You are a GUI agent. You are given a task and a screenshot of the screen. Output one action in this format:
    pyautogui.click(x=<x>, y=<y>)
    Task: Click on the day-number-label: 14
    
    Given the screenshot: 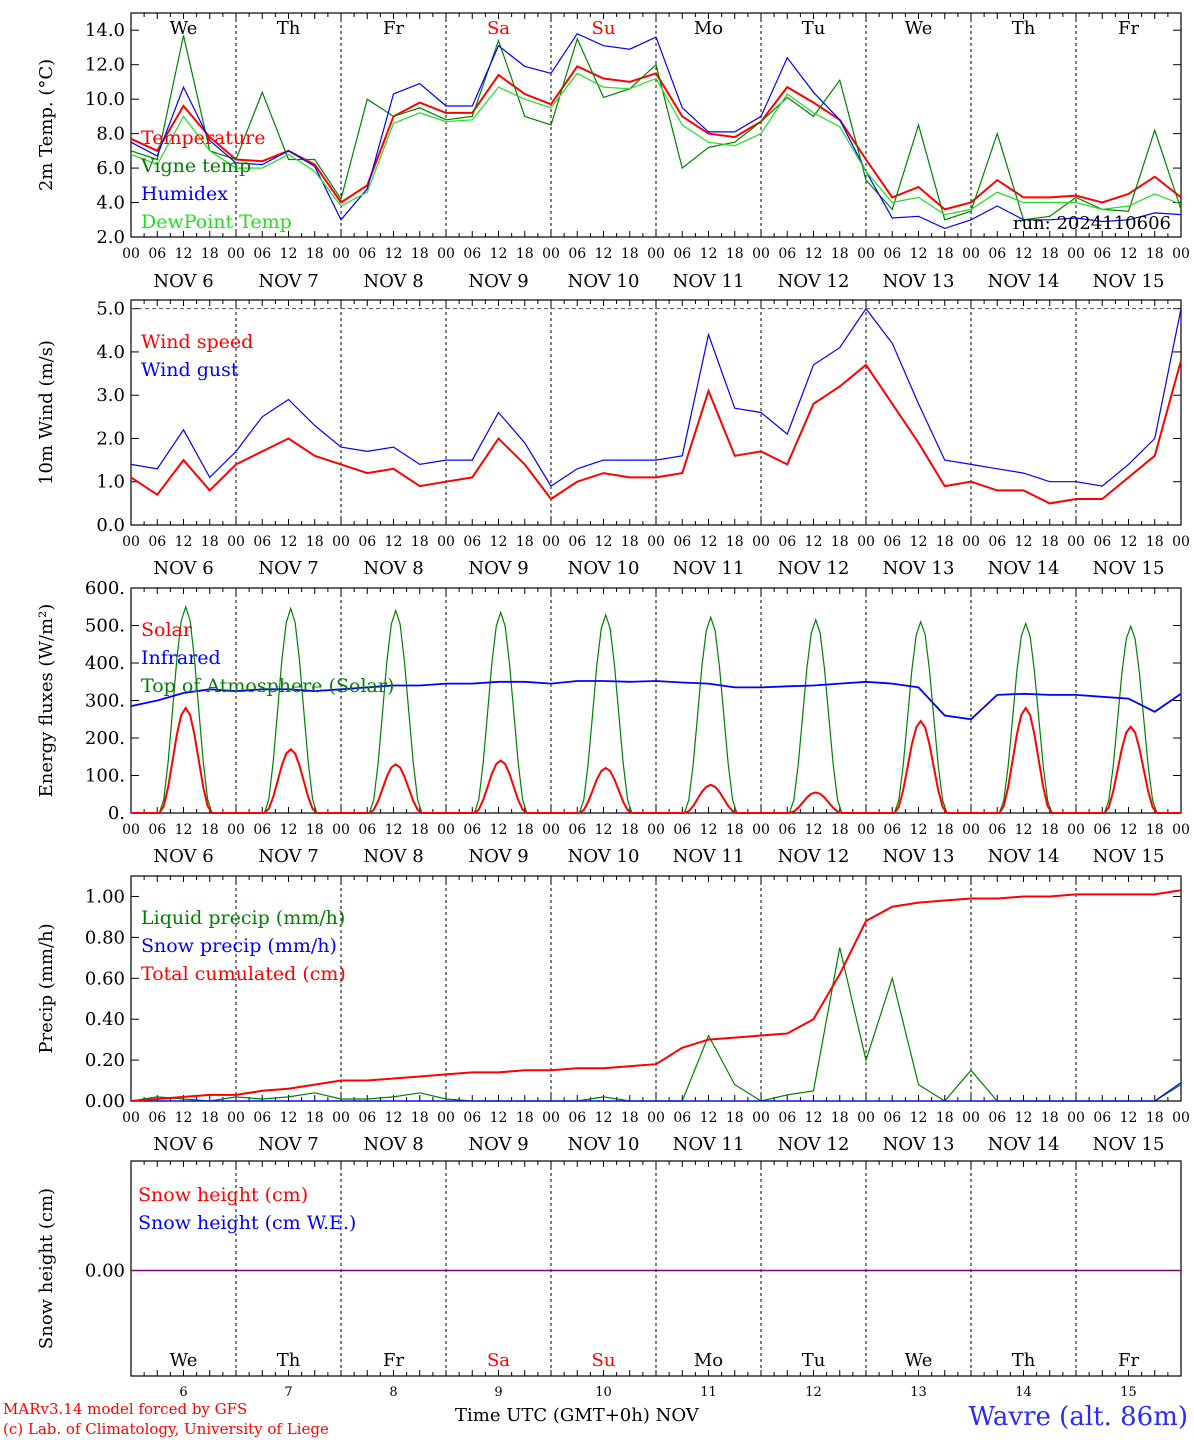 What is the action you would take?
    pyautogui.click(x=1023, y=1392)
    